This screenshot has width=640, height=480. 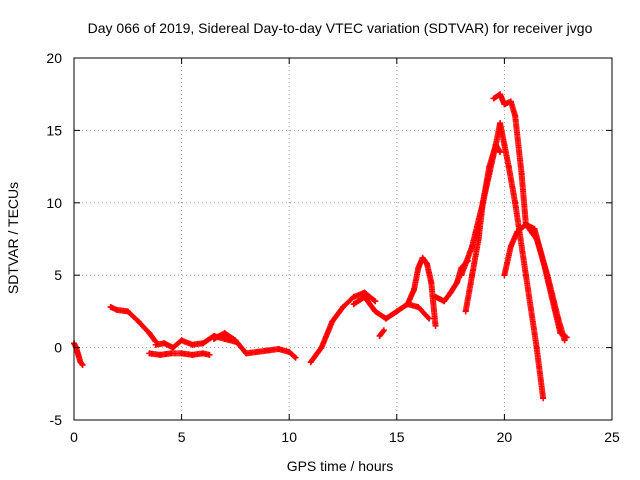 What do you see at coordinates (54, 58) in the screenshot?
I see `y-tick-label: 20` at bounding box center [54, 58].